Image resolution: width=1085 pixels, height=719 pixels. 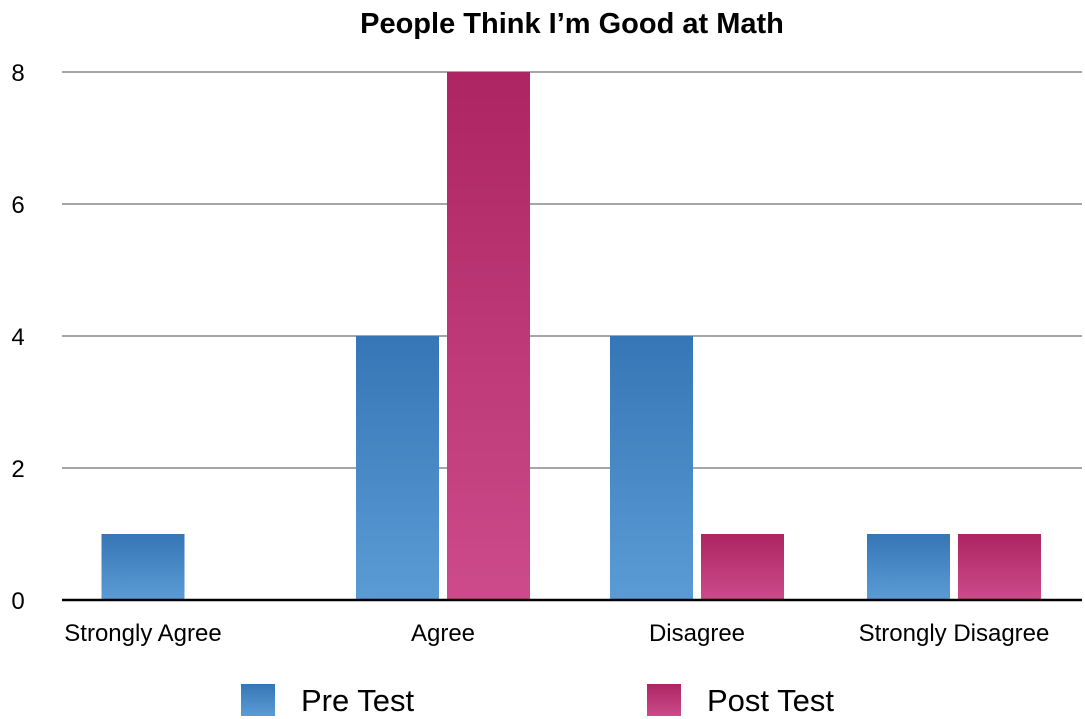 I want to click on y-tick-label: 4, so click(x=17, y=337).